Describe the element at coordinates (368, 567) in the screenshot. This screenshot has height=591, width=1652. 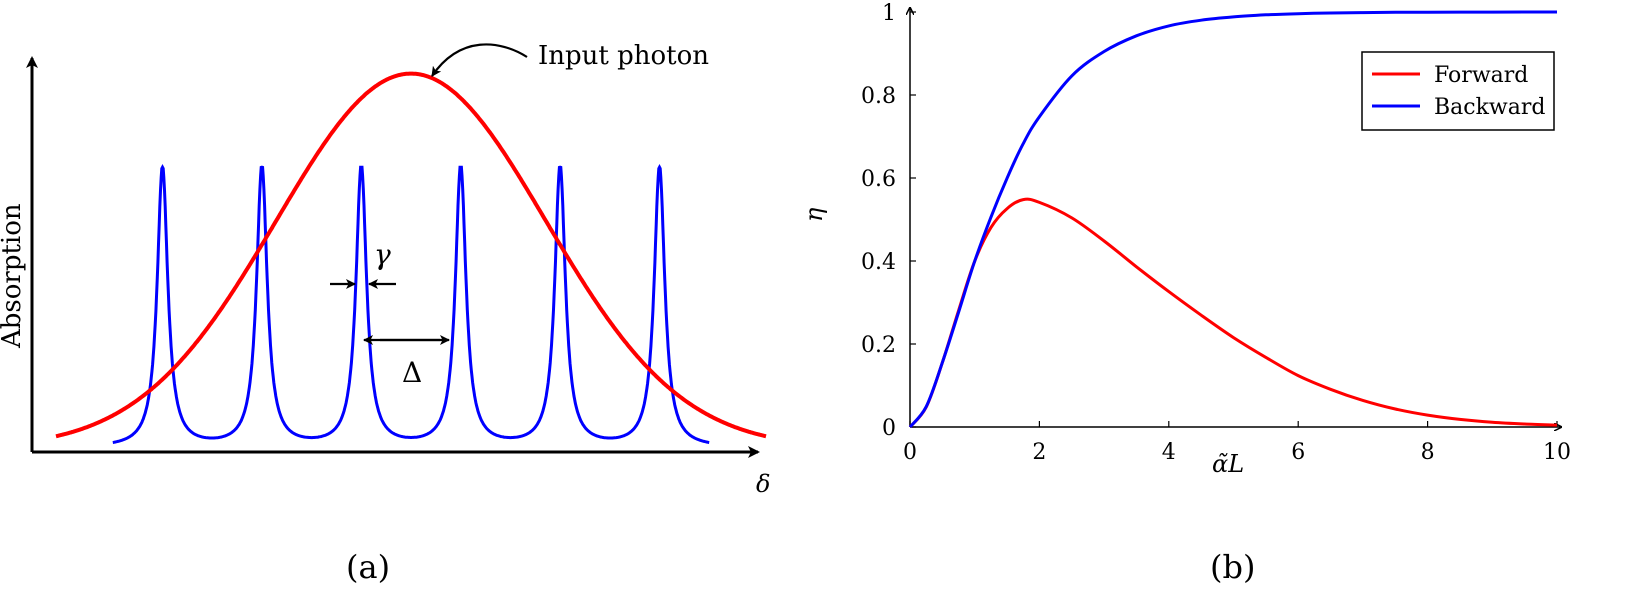
I see `panel-a-caption: (a)` at that location.